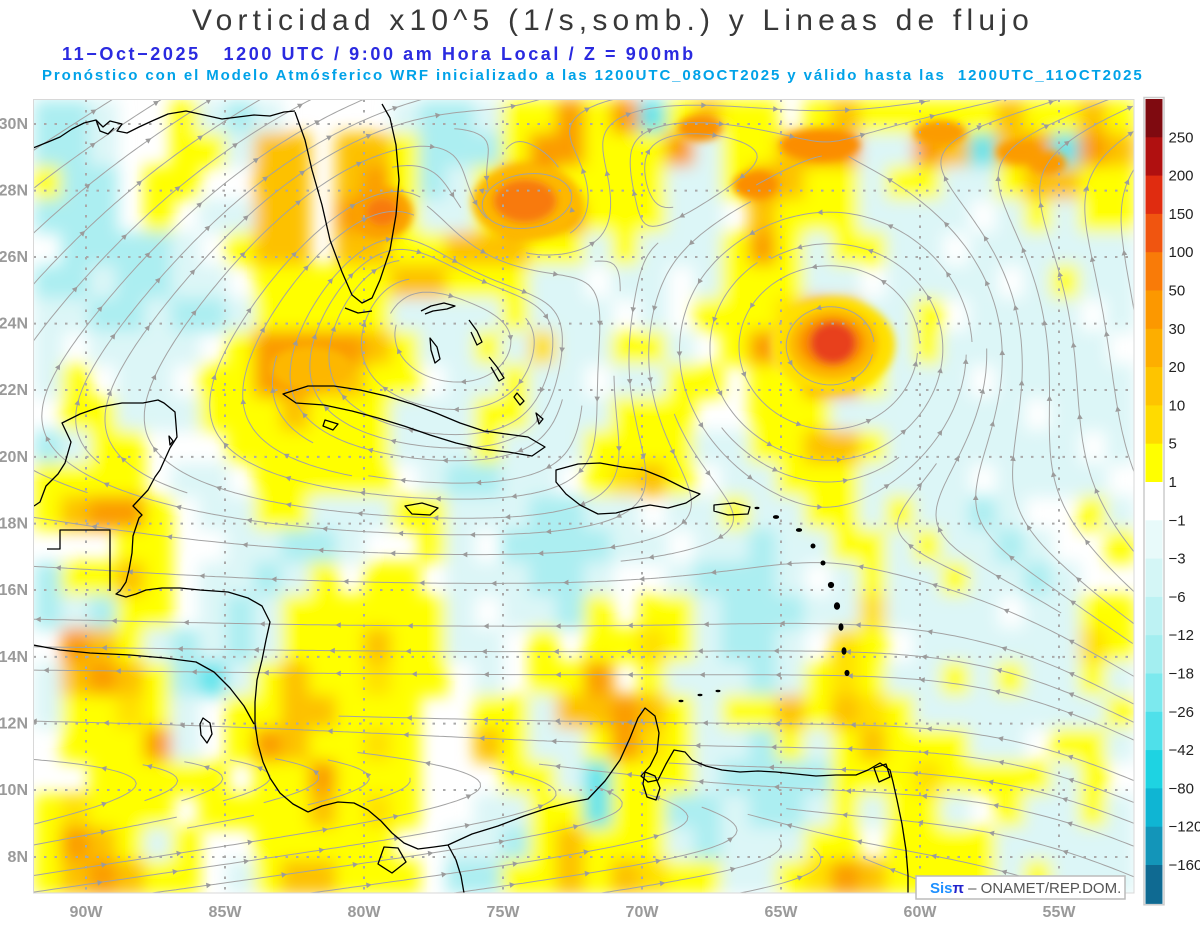 The image size is (1200, 927). I want to click on svg-text: 16N, so click(14, 590).